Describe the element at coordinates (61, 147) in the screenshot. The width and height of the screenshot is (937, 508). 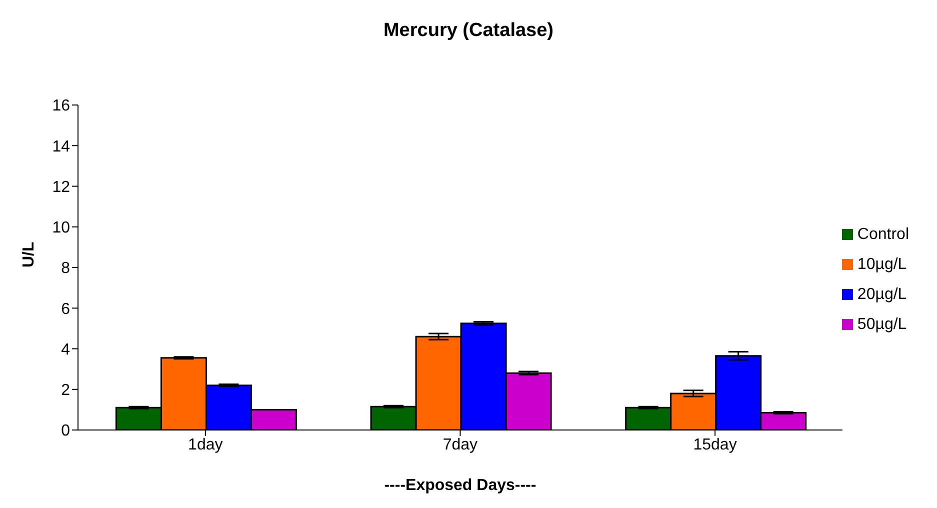
I see `y-tick-label: 14` at that location.